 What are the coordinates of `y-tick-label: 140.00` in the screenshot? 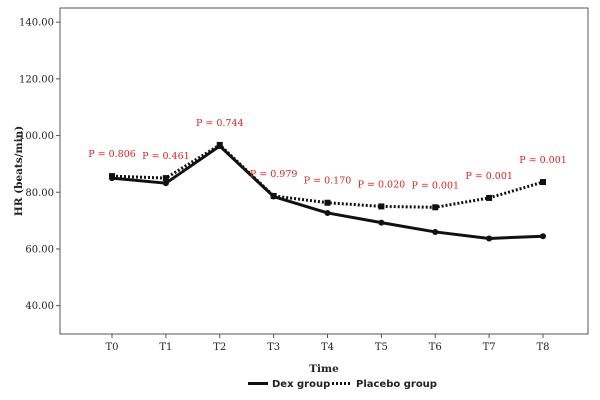 It's located at (36, 23).